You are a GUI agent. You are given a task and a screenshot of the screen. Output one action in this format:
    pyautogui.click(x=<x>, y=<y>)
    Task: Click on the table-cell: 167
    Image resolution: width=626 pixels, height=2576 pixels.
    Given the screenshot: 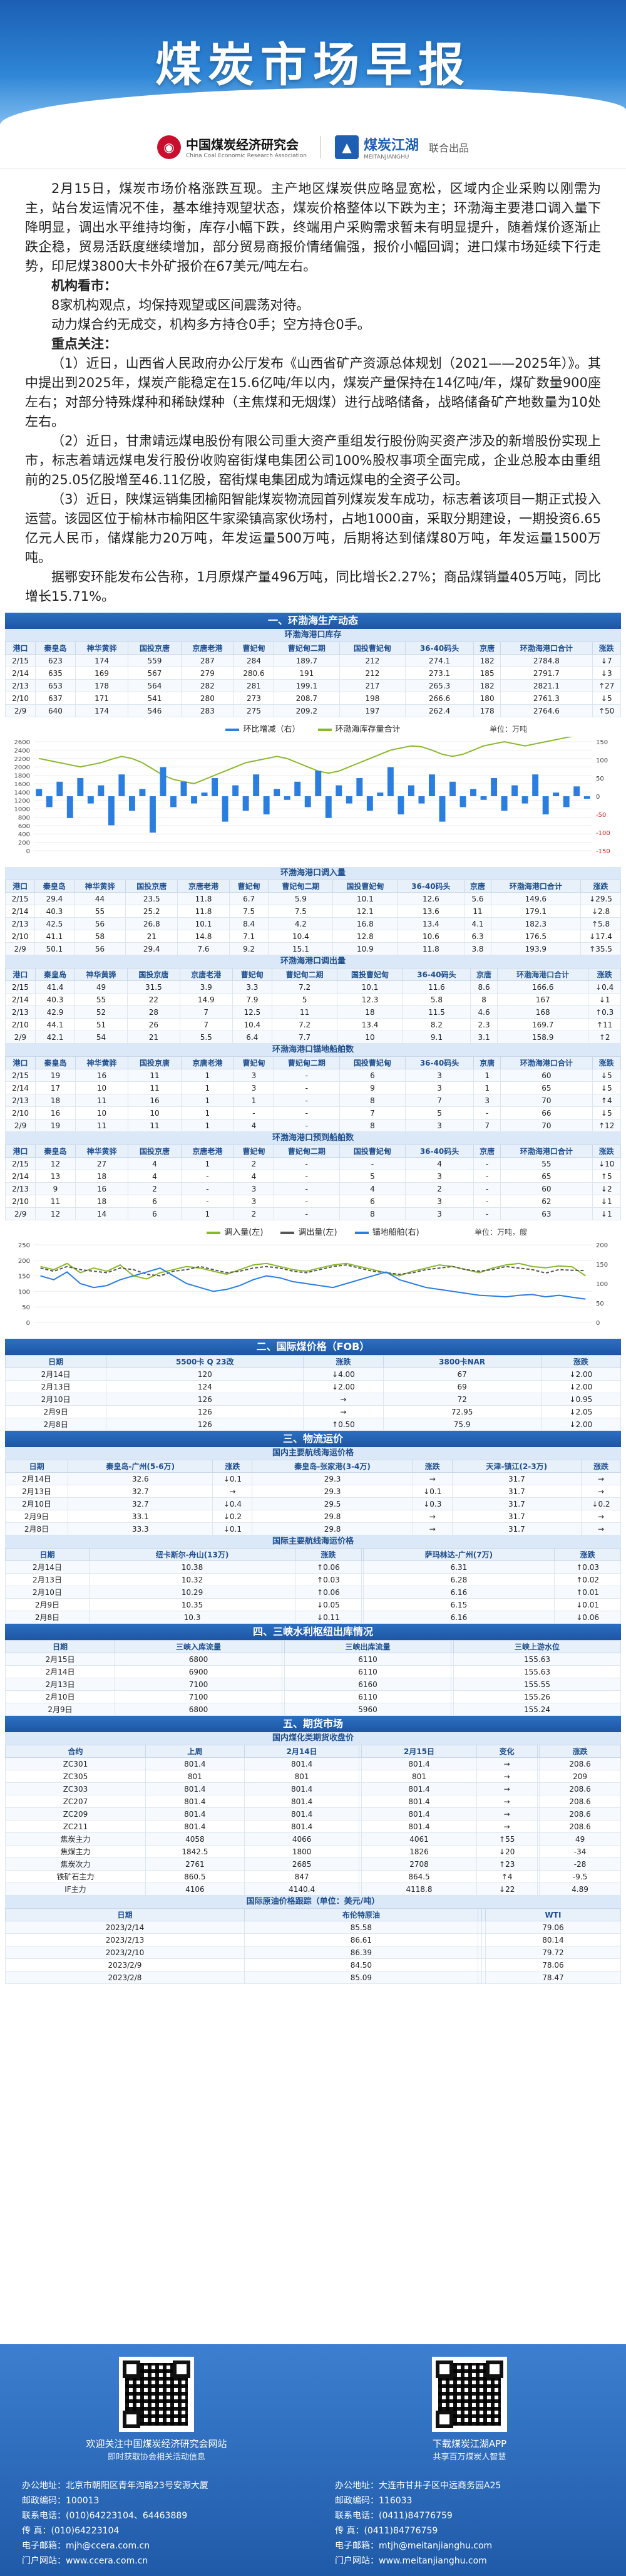 What is the action you would take?
    pyautogui.click(x=542, y=999)
    